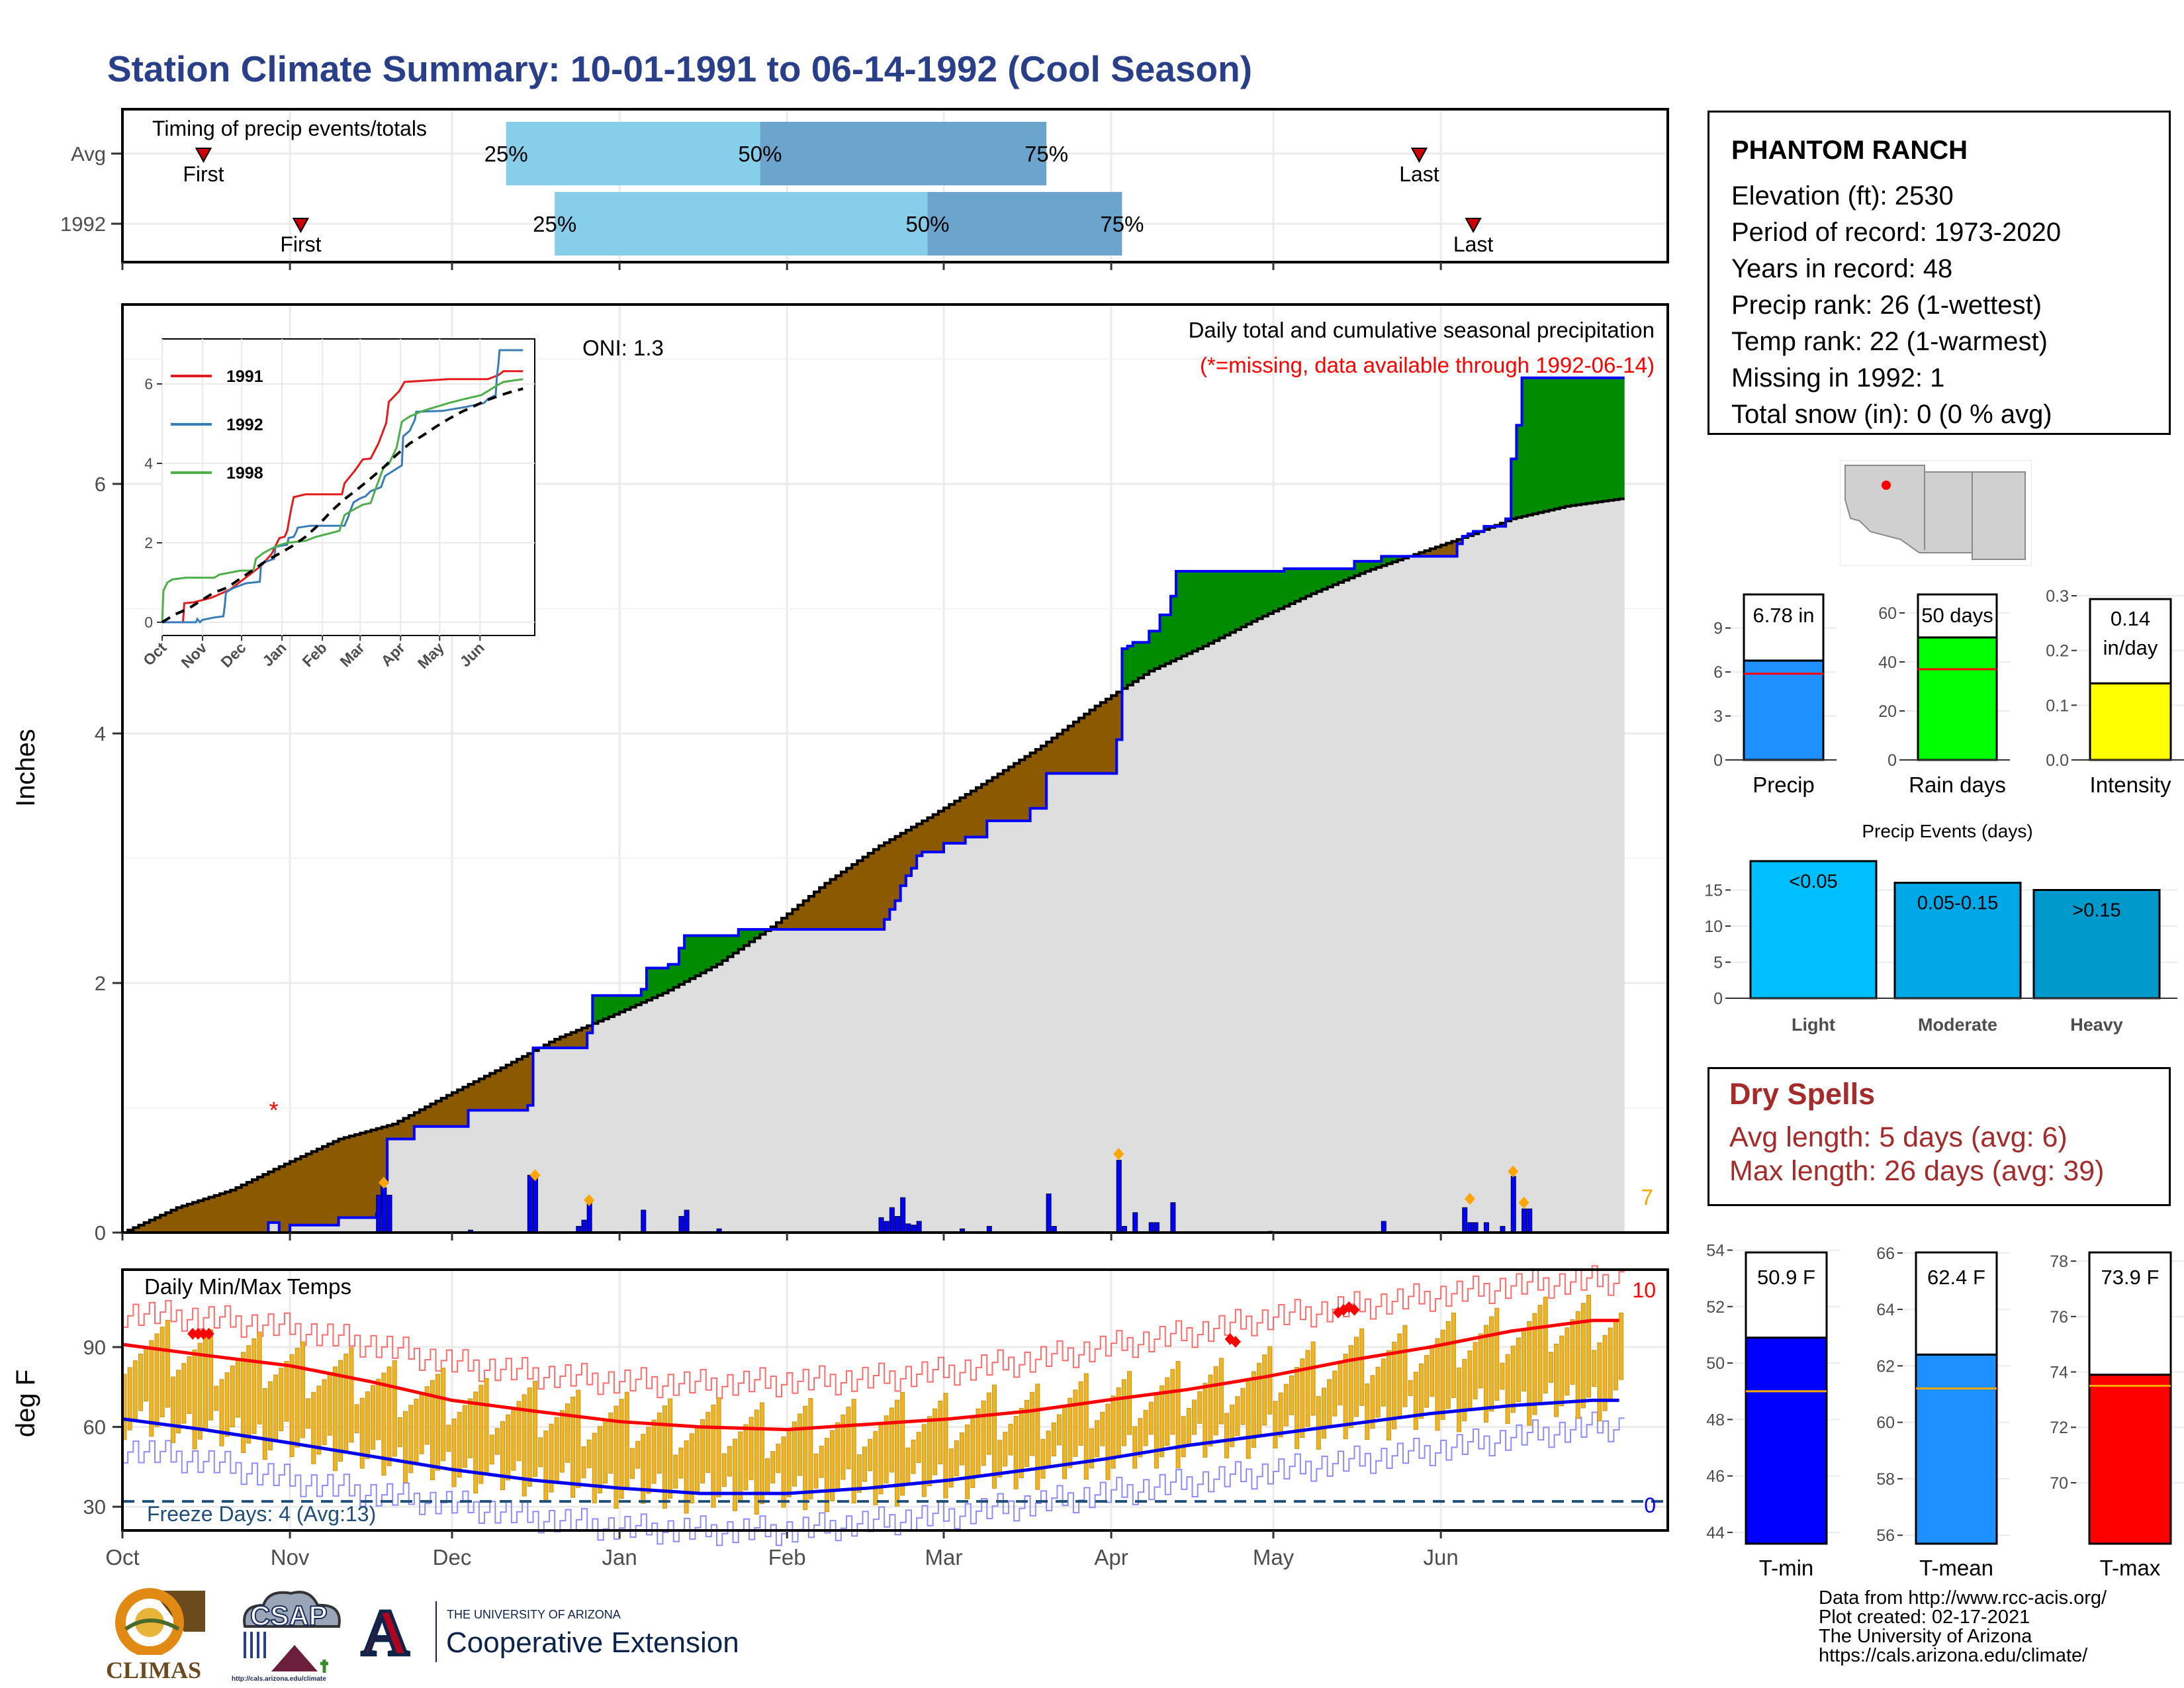  I want to click on temps-freeze-label: Freeze Days: 4 (Avg:13), so click(261, 1514).